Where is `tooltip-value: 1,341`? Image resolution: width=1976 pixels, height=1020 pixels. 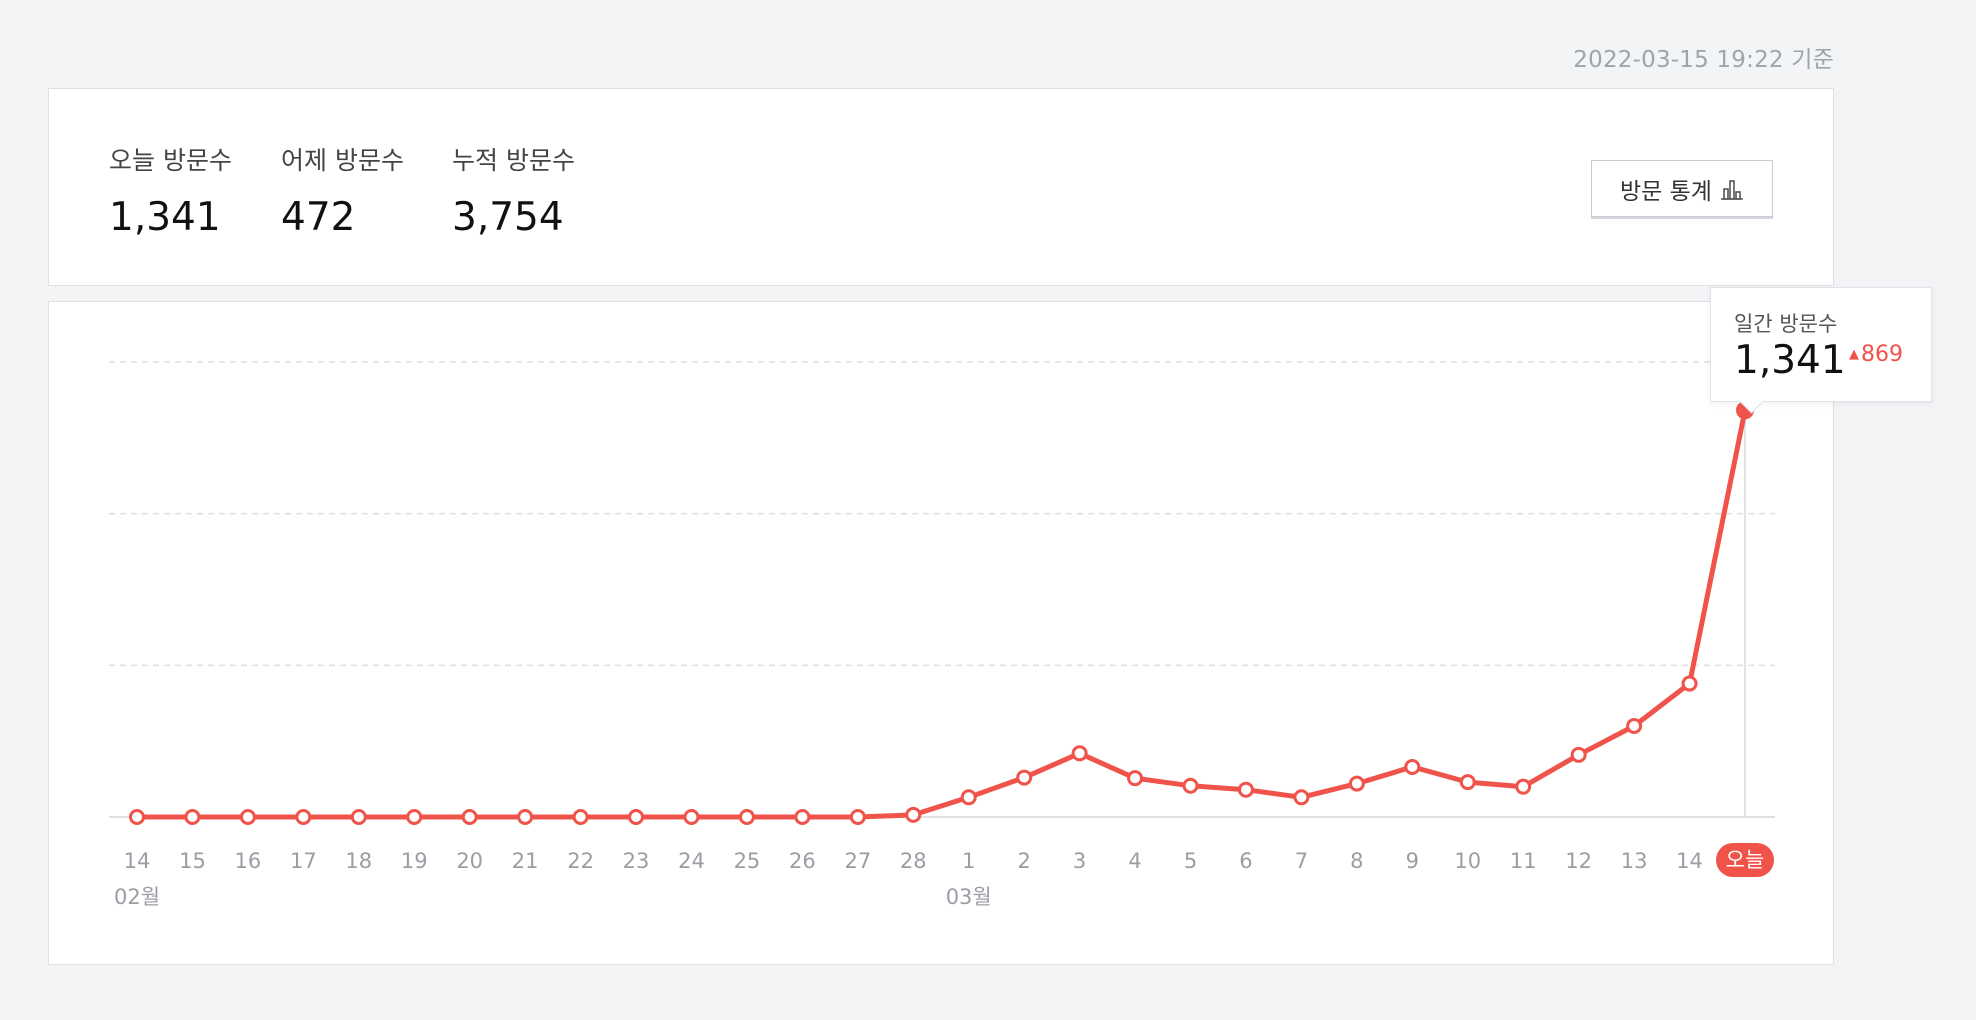
tooltip-value: 1,341 is located at coordinates (1790, 360).